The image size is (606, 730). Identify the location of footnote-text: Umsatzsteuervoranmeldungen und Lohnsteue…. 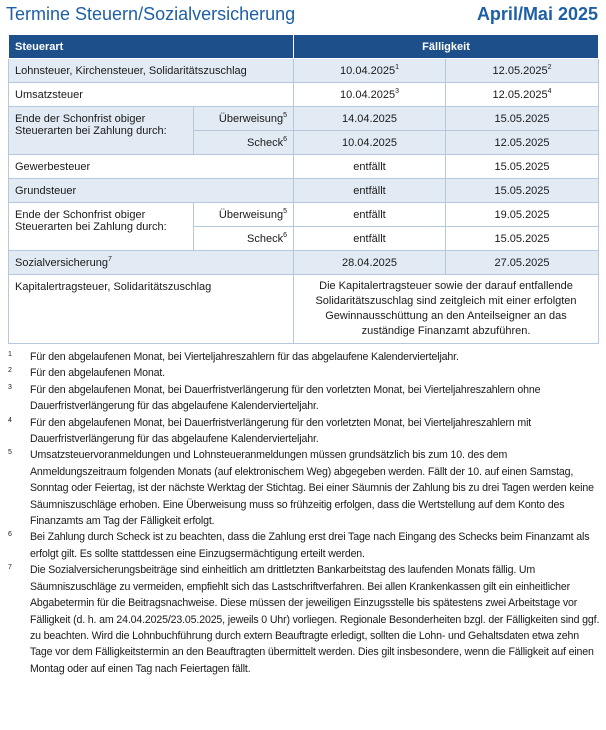
(312, 488).